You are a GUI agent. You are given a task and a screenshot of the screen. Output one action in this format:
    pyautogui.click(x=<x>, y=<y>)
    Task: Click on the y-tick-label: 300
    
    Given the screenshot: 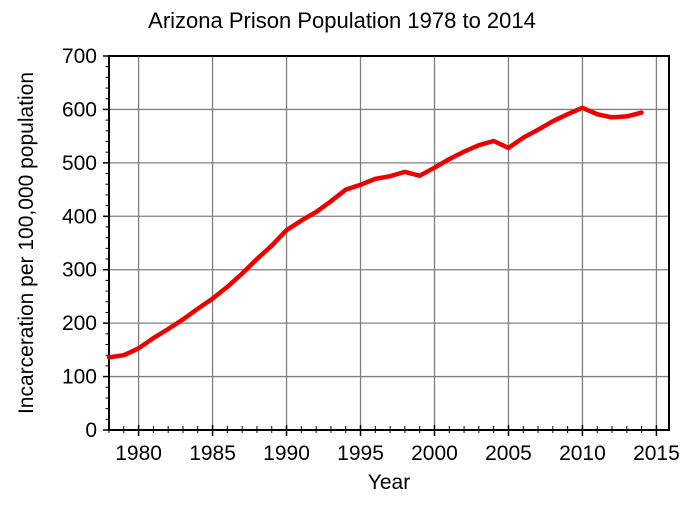 What is the action you would take?
    pyautogui.click(x=79, y=270)
    